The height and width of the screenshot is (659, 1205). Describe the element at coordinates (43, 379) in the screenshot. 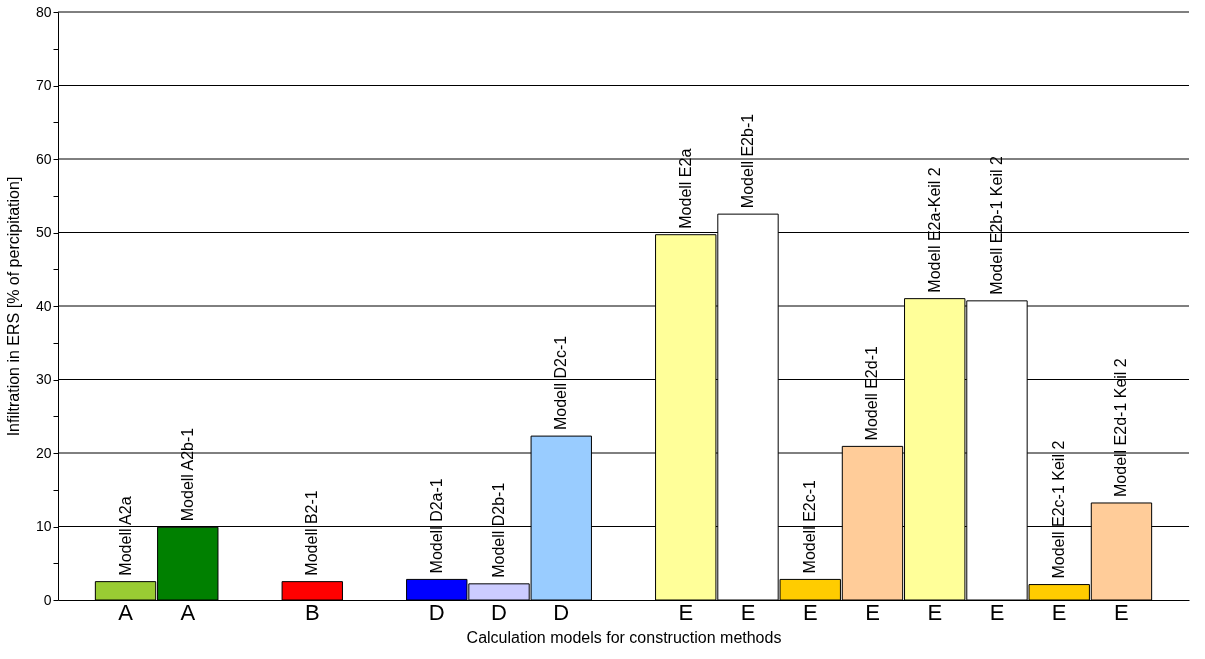

I see `y-tick-label: 30` at that location.